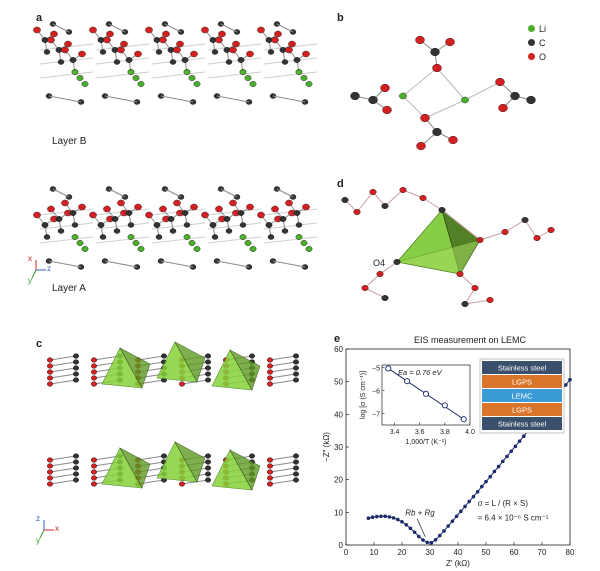 This screenshot has width=600, height=571. Describe the element at coordinates (462, 85) in the screenshot. I see `panel-b: b Li C O` at that location.